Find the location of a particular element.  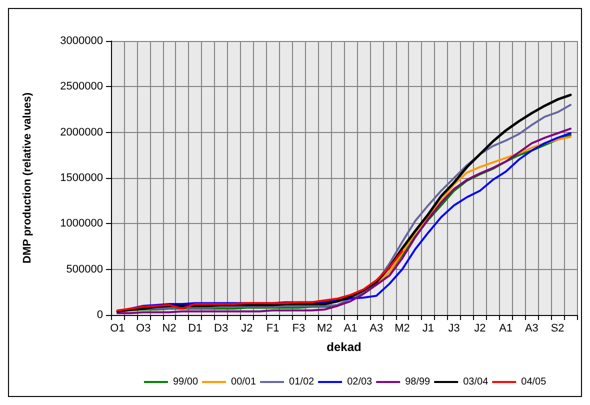

x-tick-label: F1 is located at coordinates (273, 328).